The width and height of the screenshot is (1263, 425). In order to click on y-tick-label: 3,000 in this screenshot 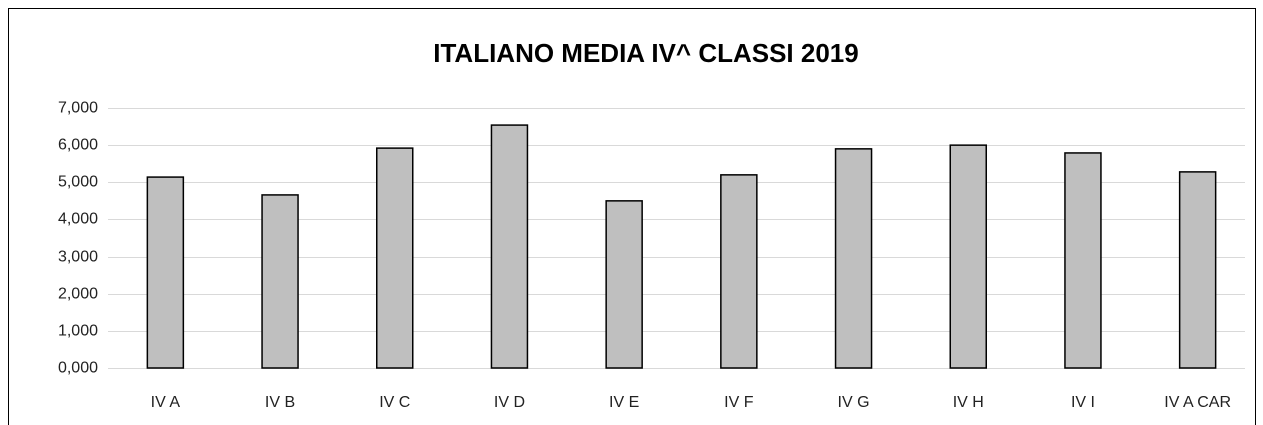, I will do `click(78, 257)`.